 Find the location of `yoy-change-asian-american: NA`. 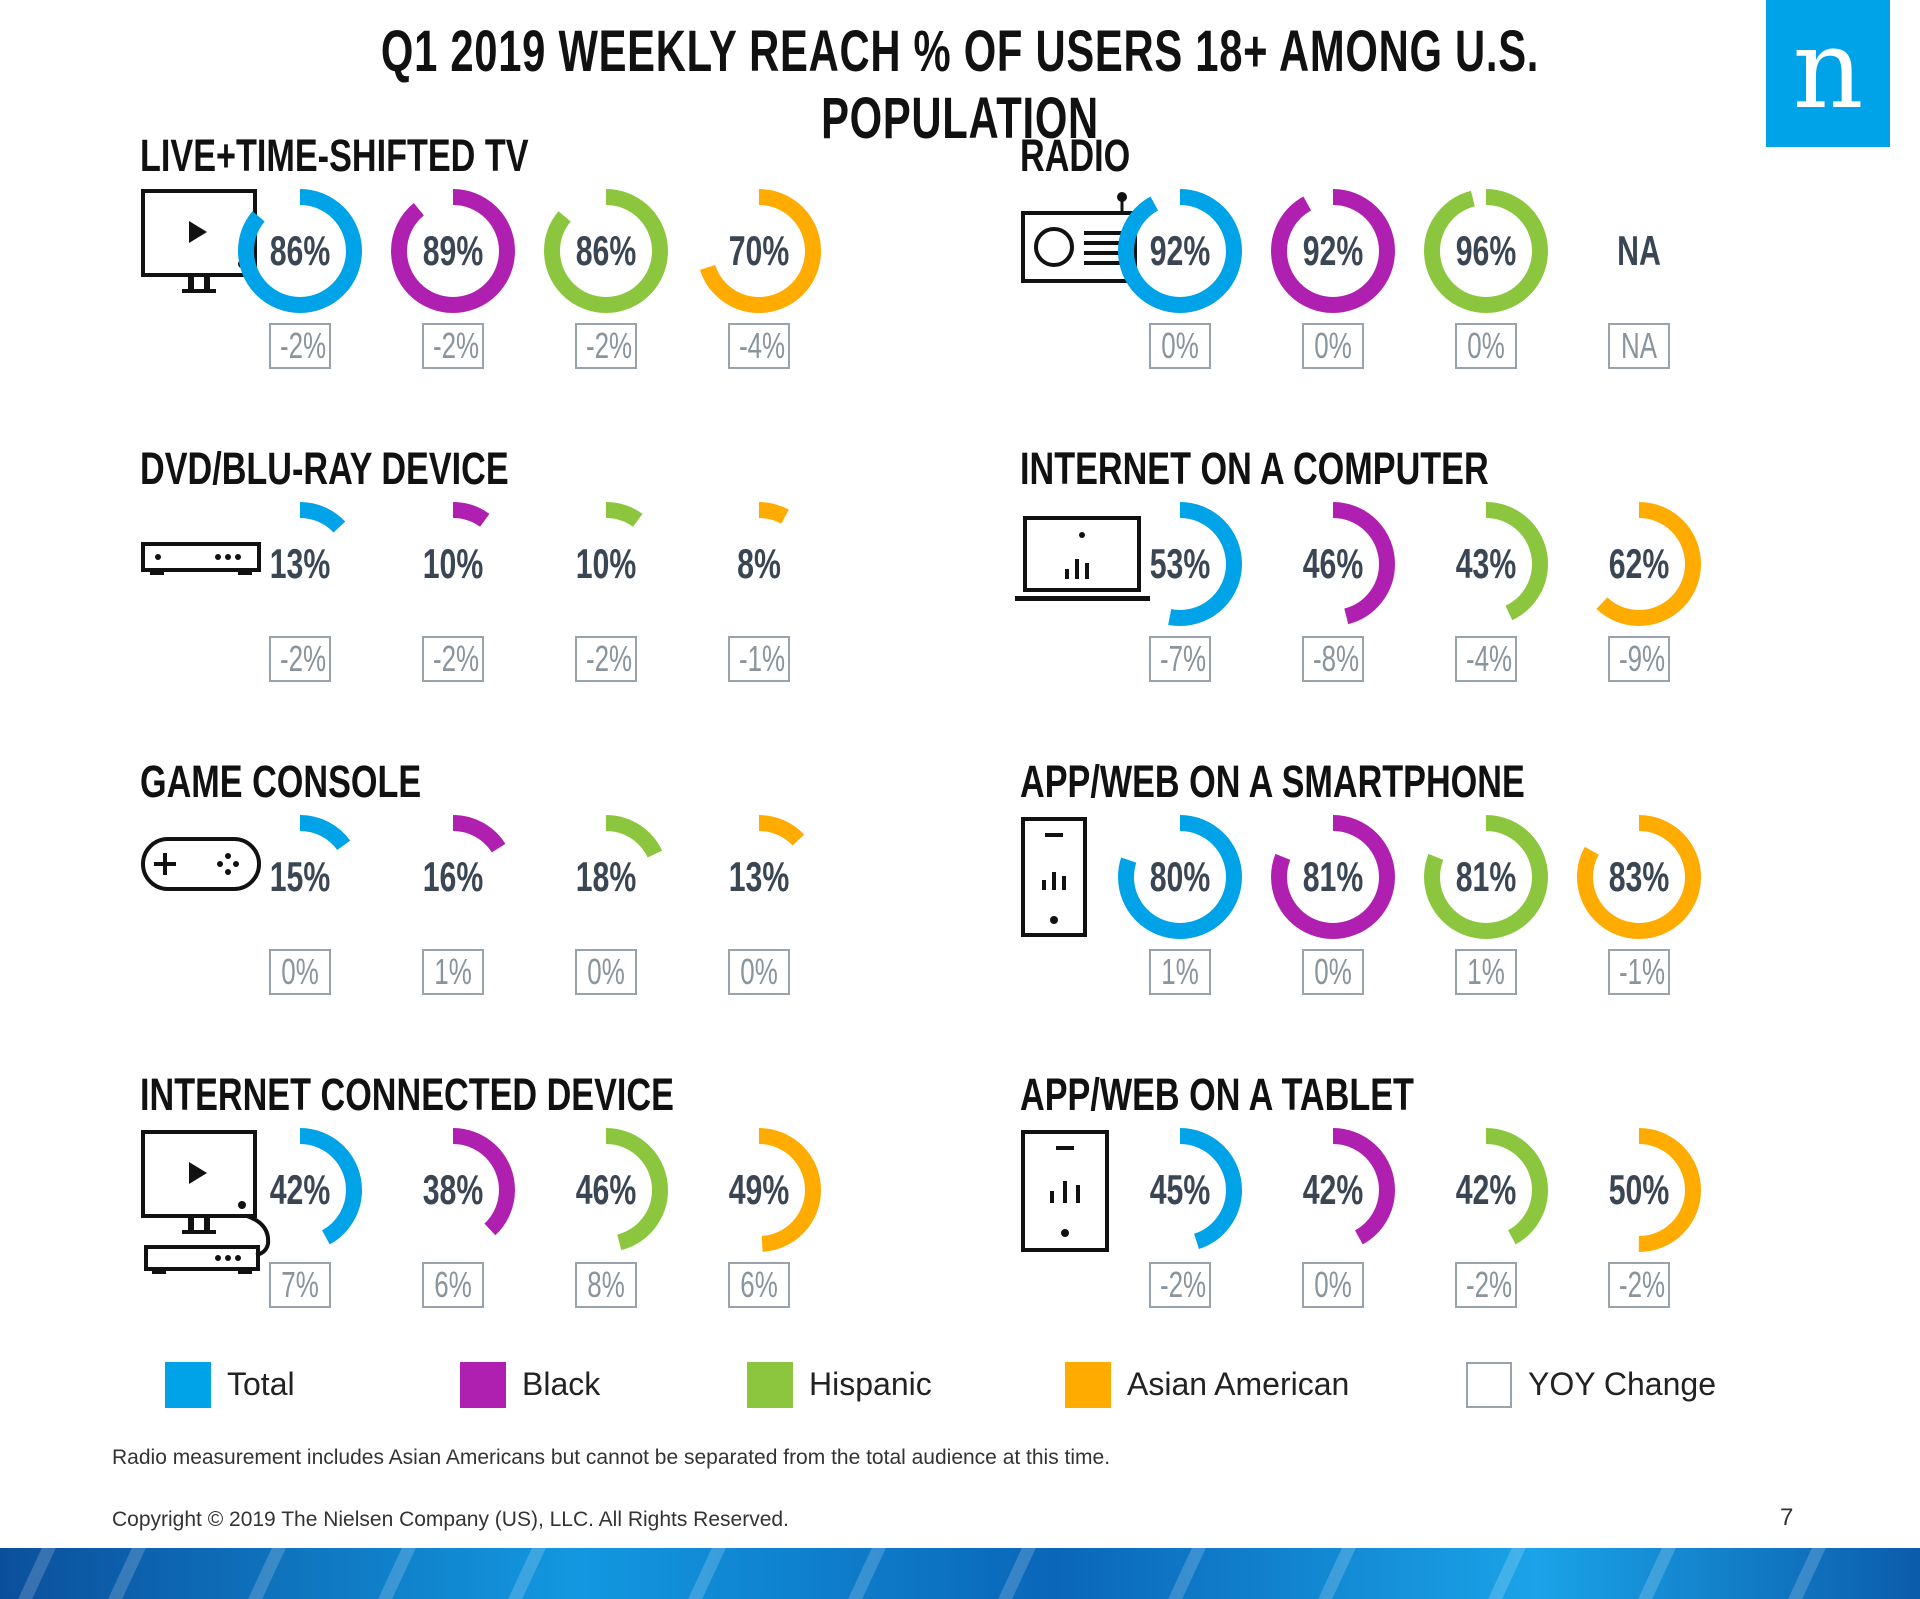

yoy-change-asian-american: NA is located at coordinates (1639, 346).